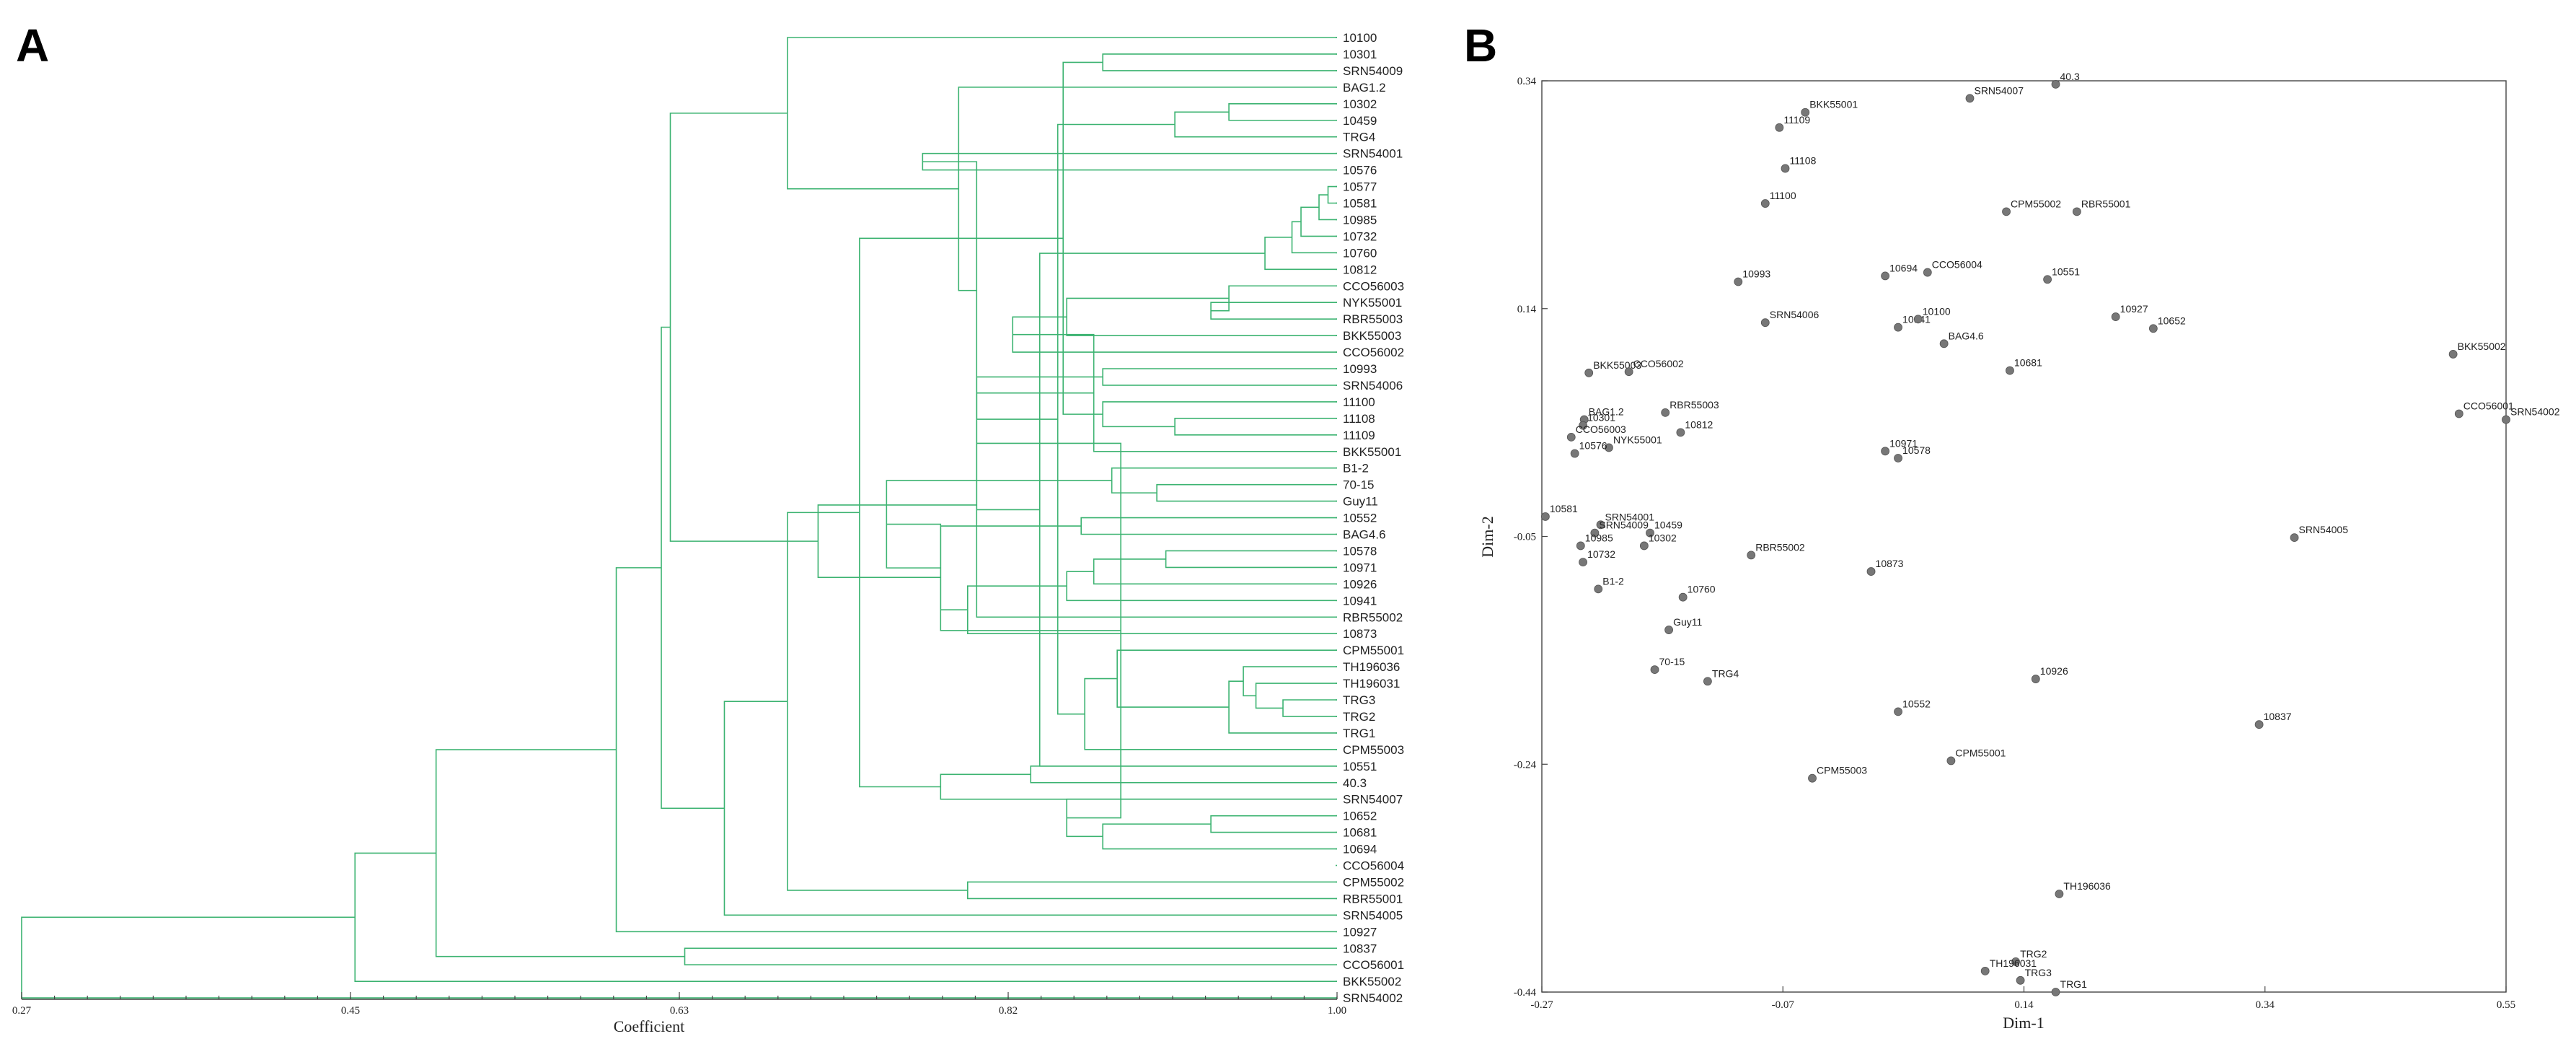  I want to click on scatter-point-label: 10985, so click(1599, 537).